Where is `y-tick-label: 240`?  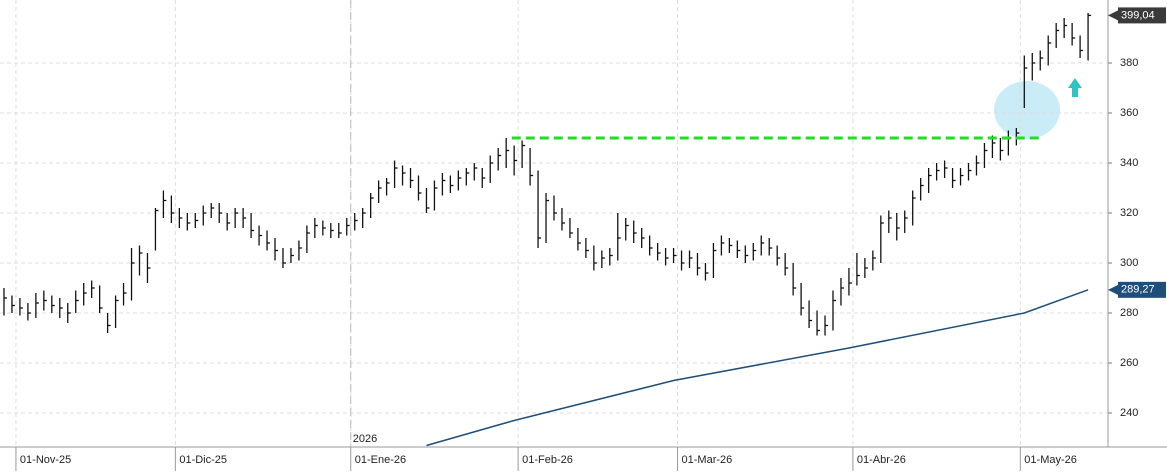
y-tick-label: 240 is located at coordinates (1129, 413).